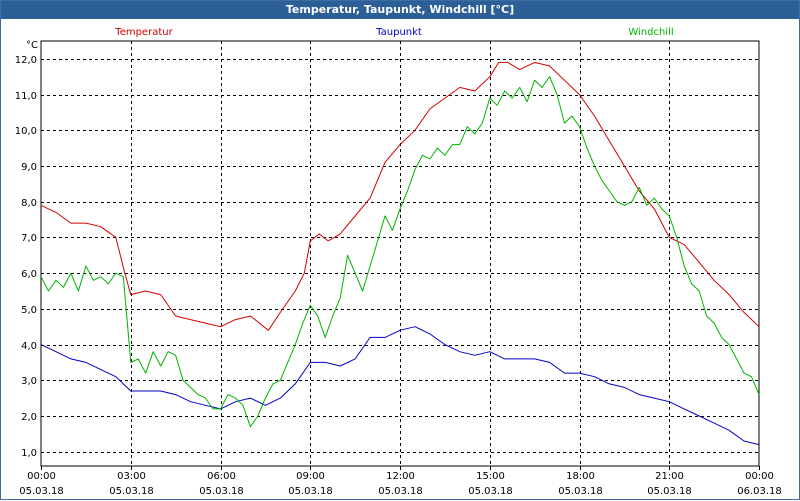  Describe the element at coordinates (26, 96) in the screenshot. I see `y-tick-label: 11,0` at that location.